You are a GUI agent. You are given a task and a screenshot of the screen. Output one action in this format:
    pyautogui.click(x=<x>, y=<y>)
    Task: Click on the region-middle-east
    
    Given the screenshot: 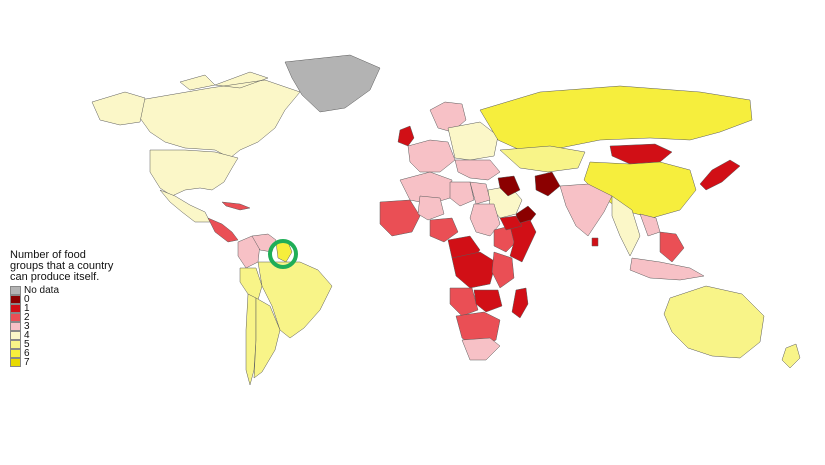 What is the action you would take?
    pyautogui.click(x=477, y=170)
    